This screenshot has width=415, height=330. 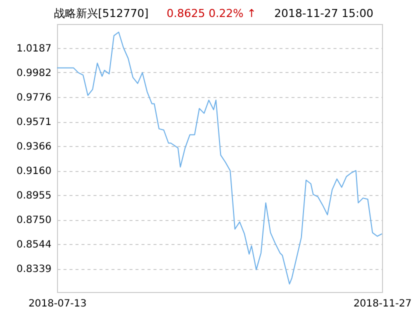 I want to click on y-tick-label: 0.9982, so click(x=34, y=73).